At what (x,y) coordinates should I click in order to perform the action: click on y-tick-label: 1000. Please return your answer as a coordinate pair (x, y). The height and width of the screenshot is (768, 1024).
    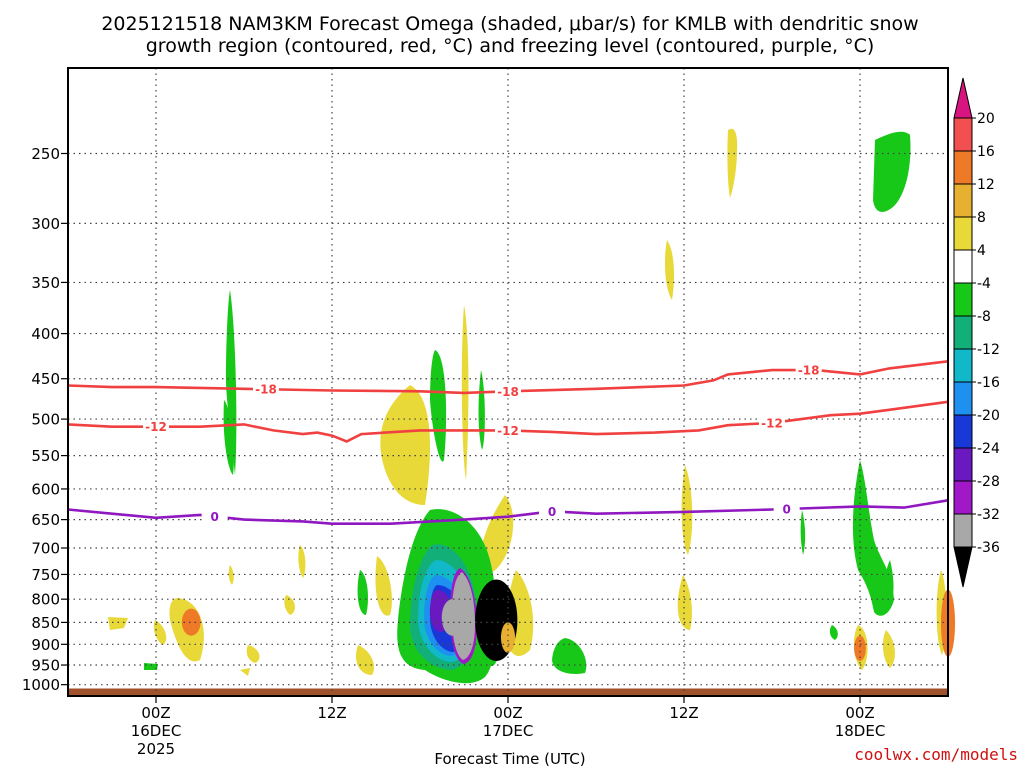
    Looking at the image, I should click on (41, 685).